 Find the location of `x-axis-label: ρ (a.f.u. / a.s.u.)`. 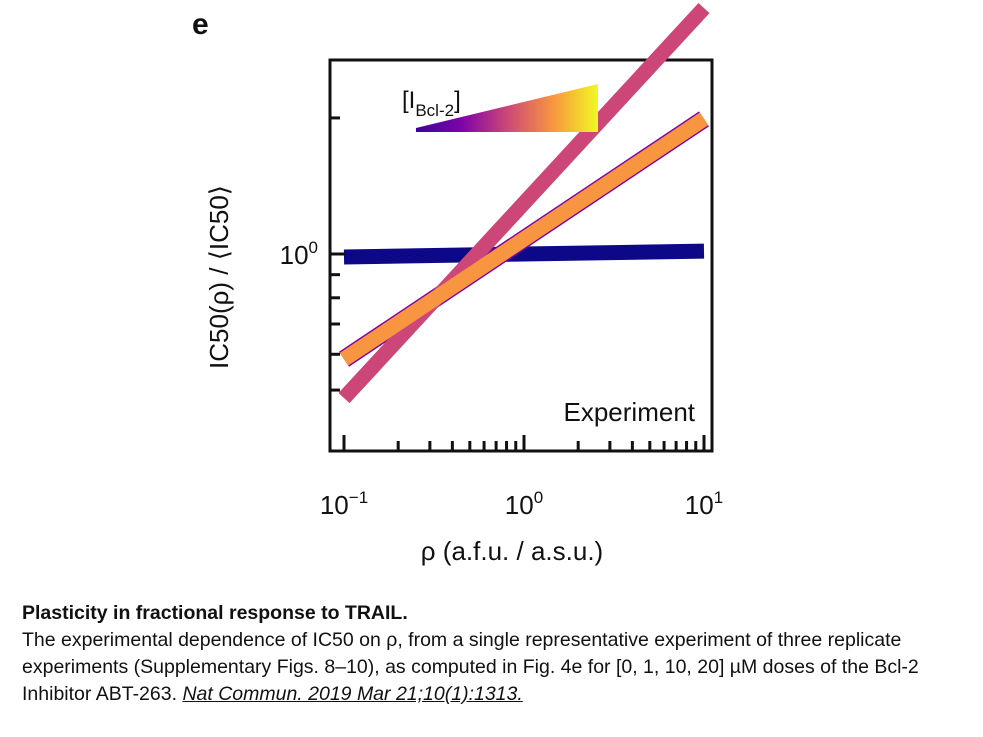

x-axis-label: ρ (a.f.u. / a.s.u.) is located at coordinates (512, 551).